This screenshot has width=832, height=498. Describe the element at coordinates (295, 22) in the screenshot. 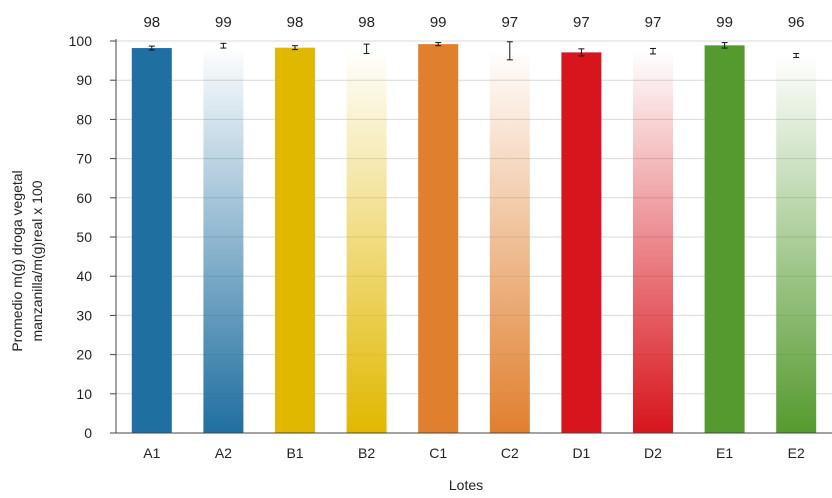

I see `data-label-B1: 98` at that location.